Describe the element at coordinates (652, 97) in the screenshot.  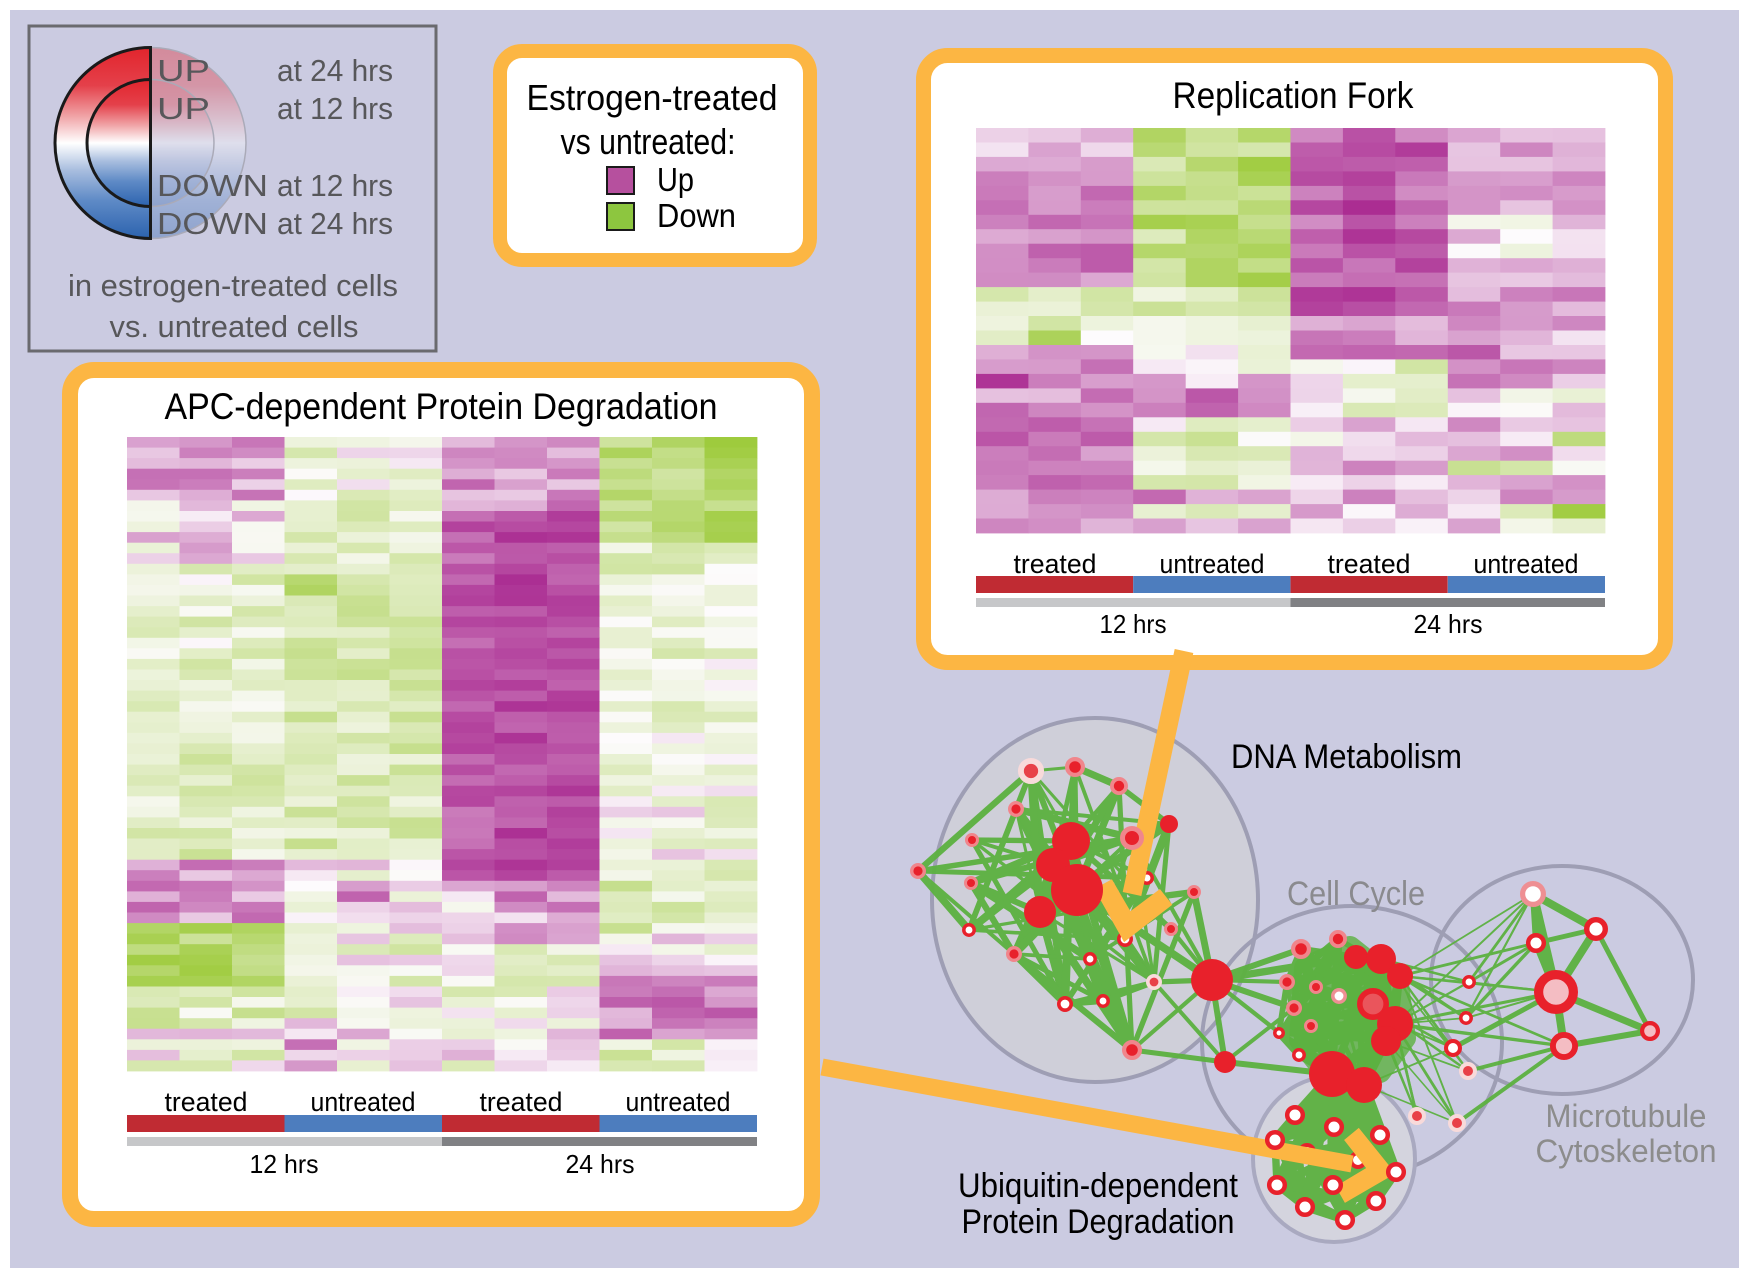
I see `svg-text: Estrogen-treated` at that location.